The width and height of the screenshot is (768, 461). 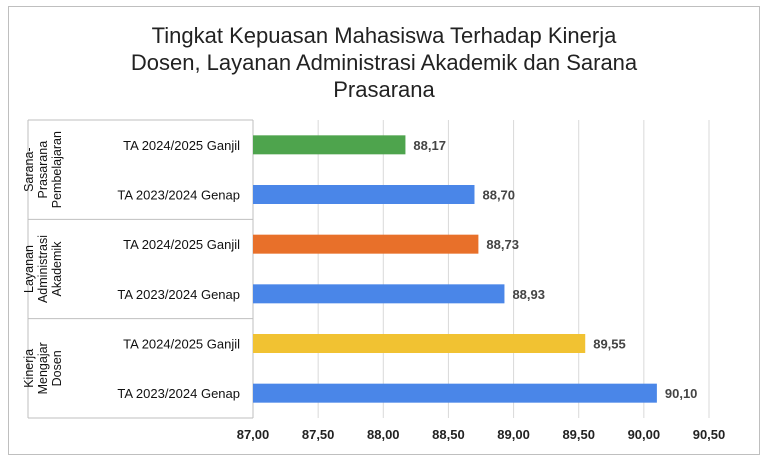 I want to click on x-tick-label: 87,00, so click(x=253, y=434).